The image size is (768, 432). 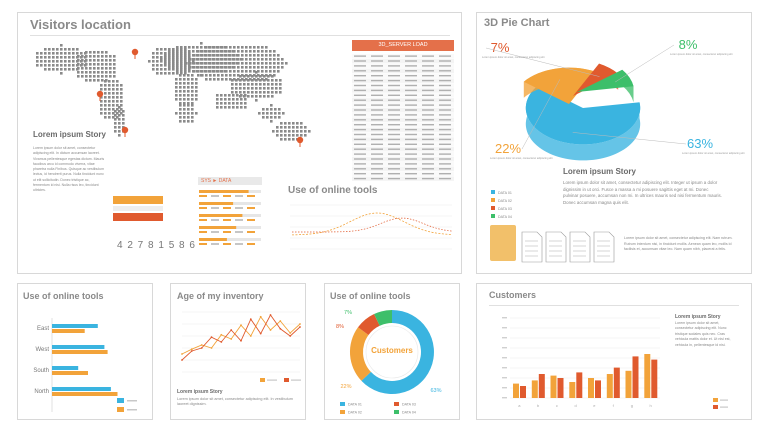 What do you see at coordinates (594, 405) in the screenshot?
I see `customers-category-label: e` at bounding box center [594, 405].